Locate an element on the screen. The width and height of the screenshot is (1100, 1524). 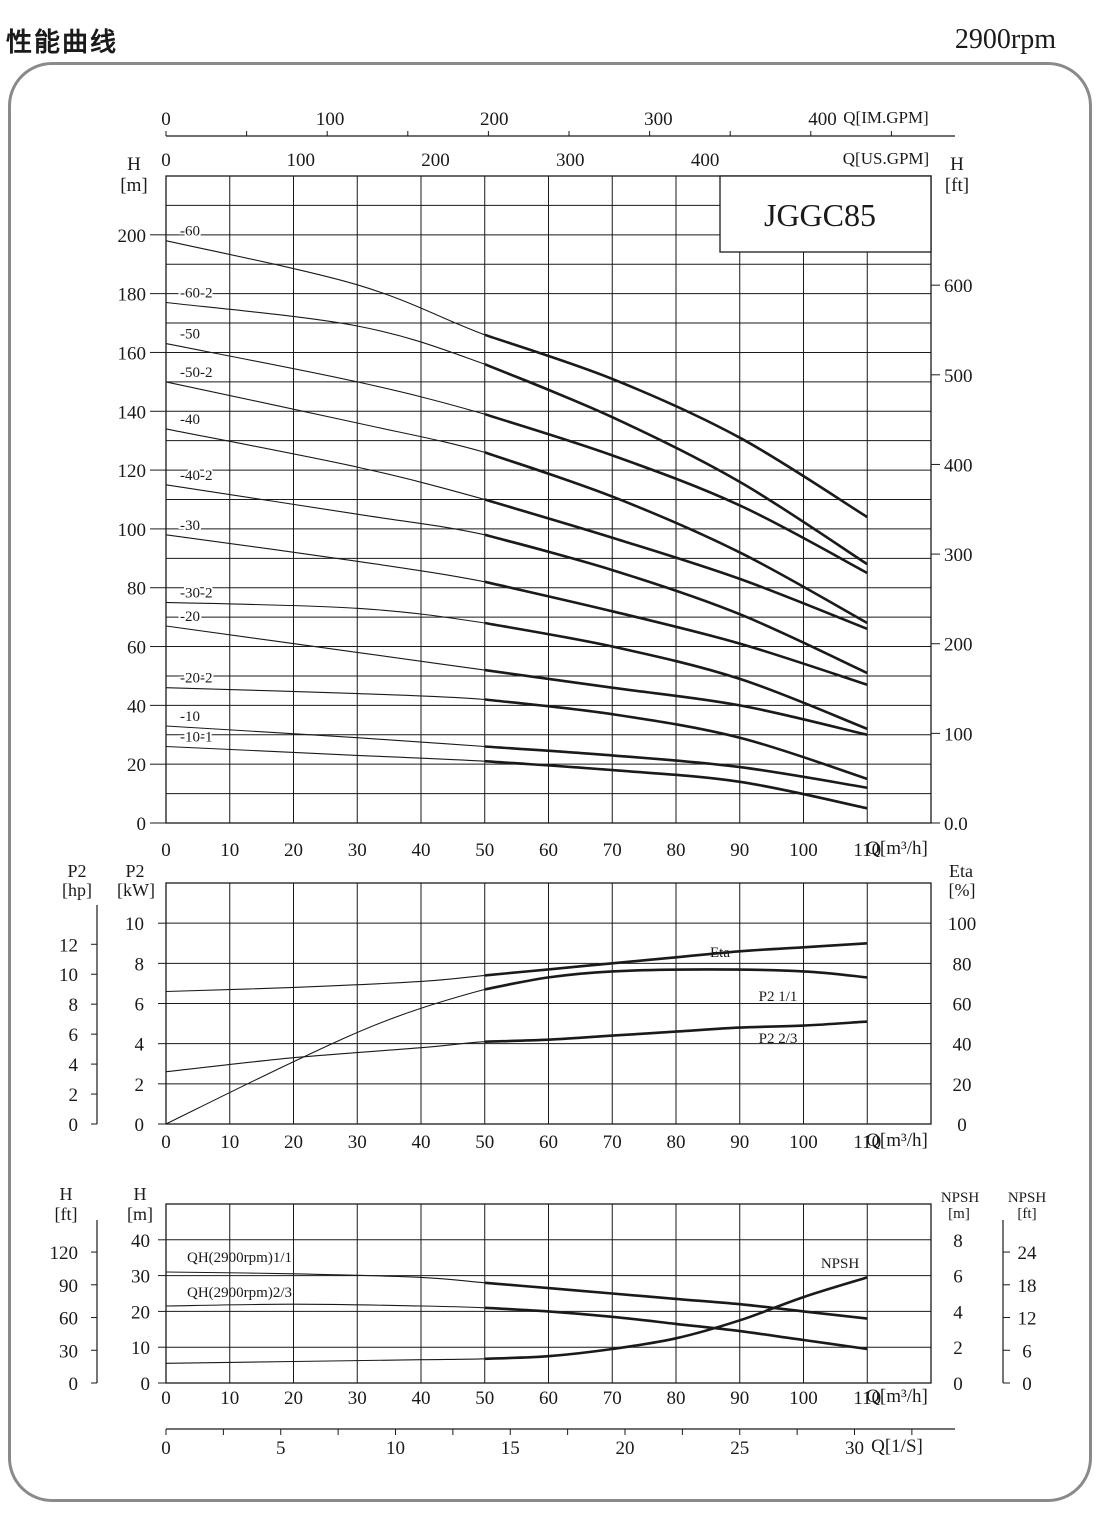
h-ft-axis-label: H is located at coordinates (66, 1194).